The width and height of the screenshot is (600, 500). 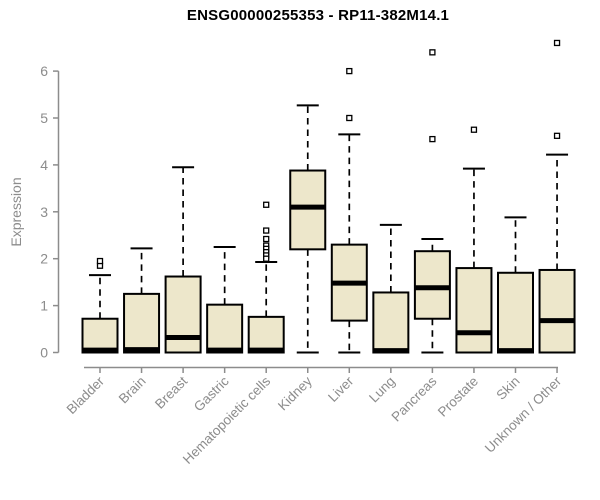 I want to click on box-skin, so click(x=515, y=312).